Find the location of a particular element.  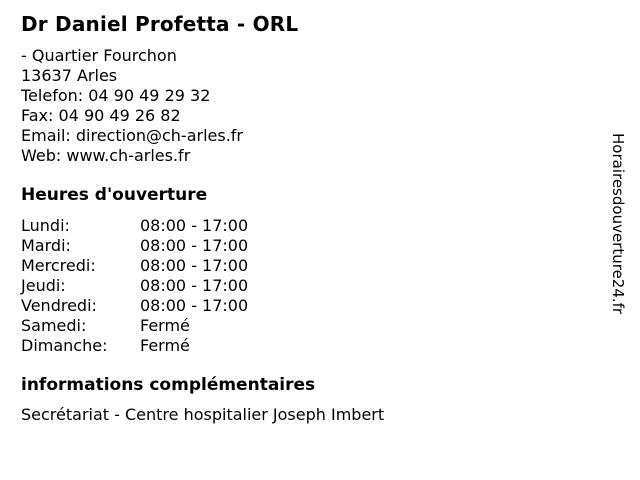

watermark-brand: Horairesdouverture24.fr is located at coordinates (618, 224).